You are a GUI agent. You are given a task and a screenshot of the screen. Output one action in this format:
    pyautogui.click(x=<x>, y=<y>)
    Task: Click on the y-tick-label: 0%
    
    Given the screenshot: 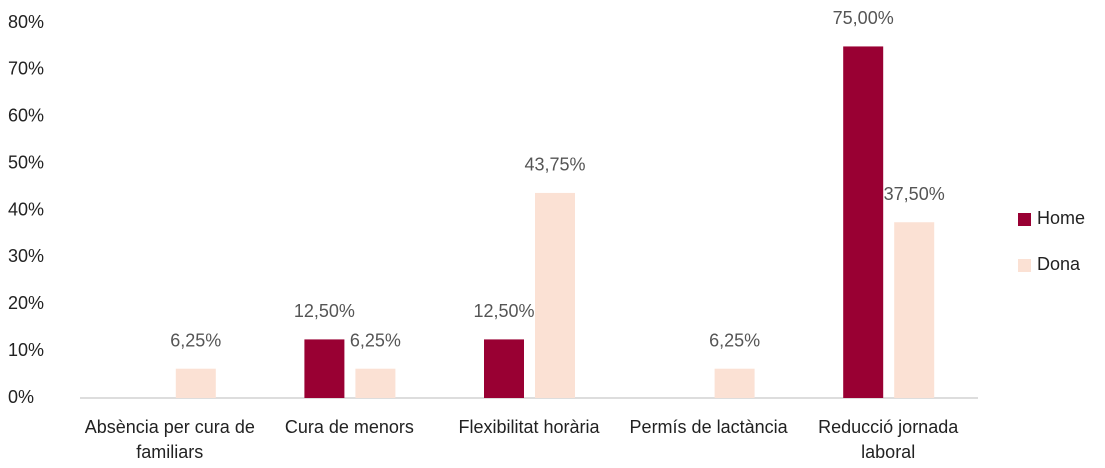 What is the action you would take?
    pyautogui.click(x=21, y=397)
    